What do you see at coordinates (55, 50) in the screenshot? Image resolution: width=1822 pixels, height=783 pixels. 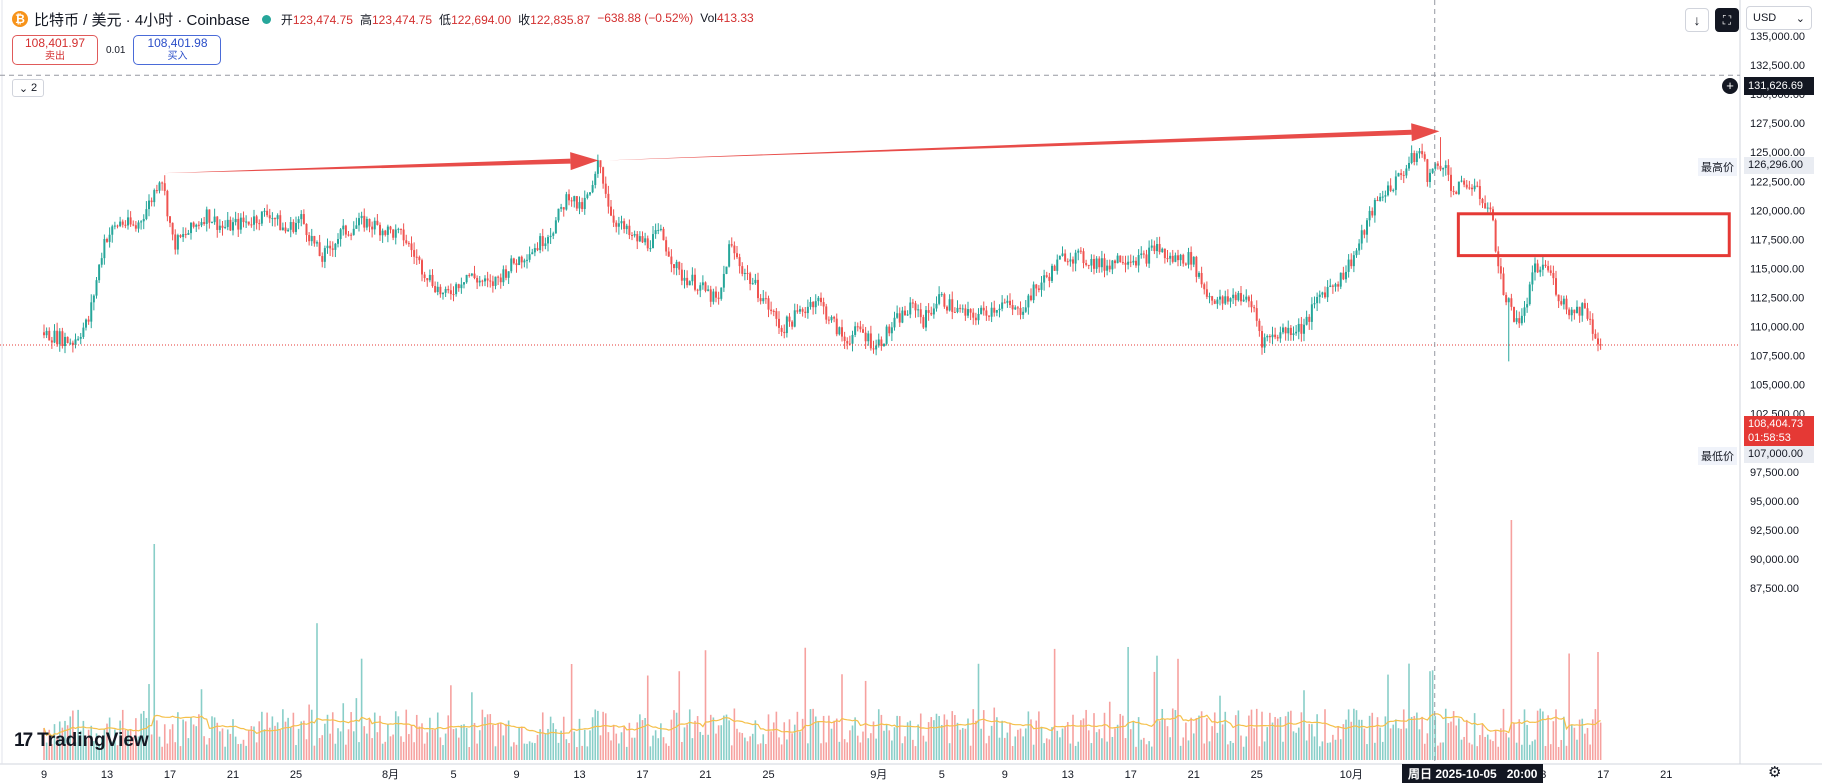 I see `sell-button: 108,401.97 卖出` at bounding box center [55, 50].